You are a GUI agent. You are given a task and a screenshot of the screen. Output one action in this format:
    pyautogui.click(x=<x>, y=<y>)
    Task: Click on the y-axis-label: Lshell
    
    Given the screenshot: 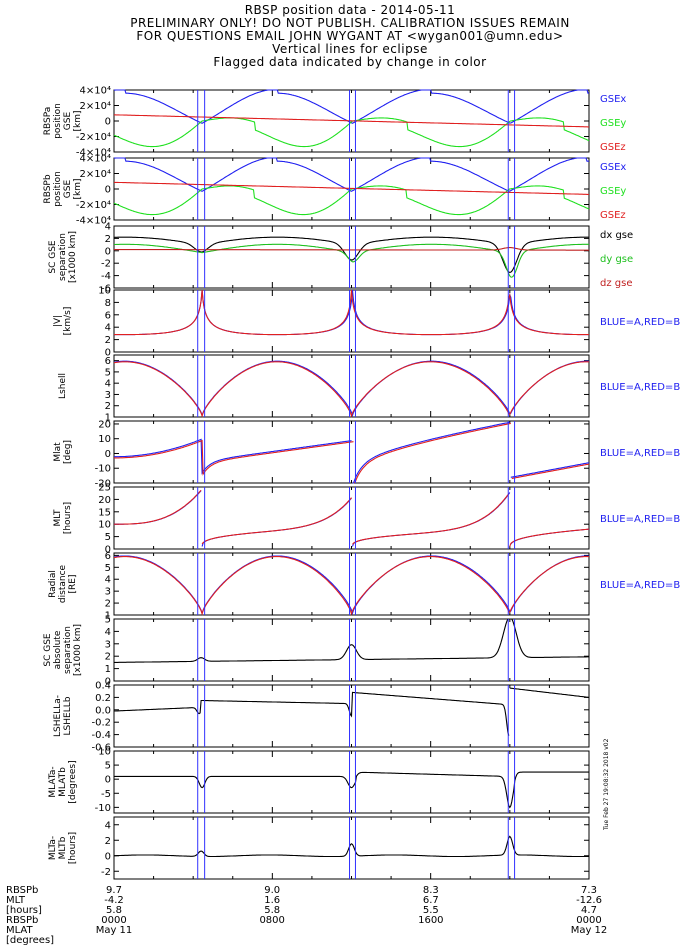 What is the action you would take?
    pyautogui.click(x=63, y=386)
    